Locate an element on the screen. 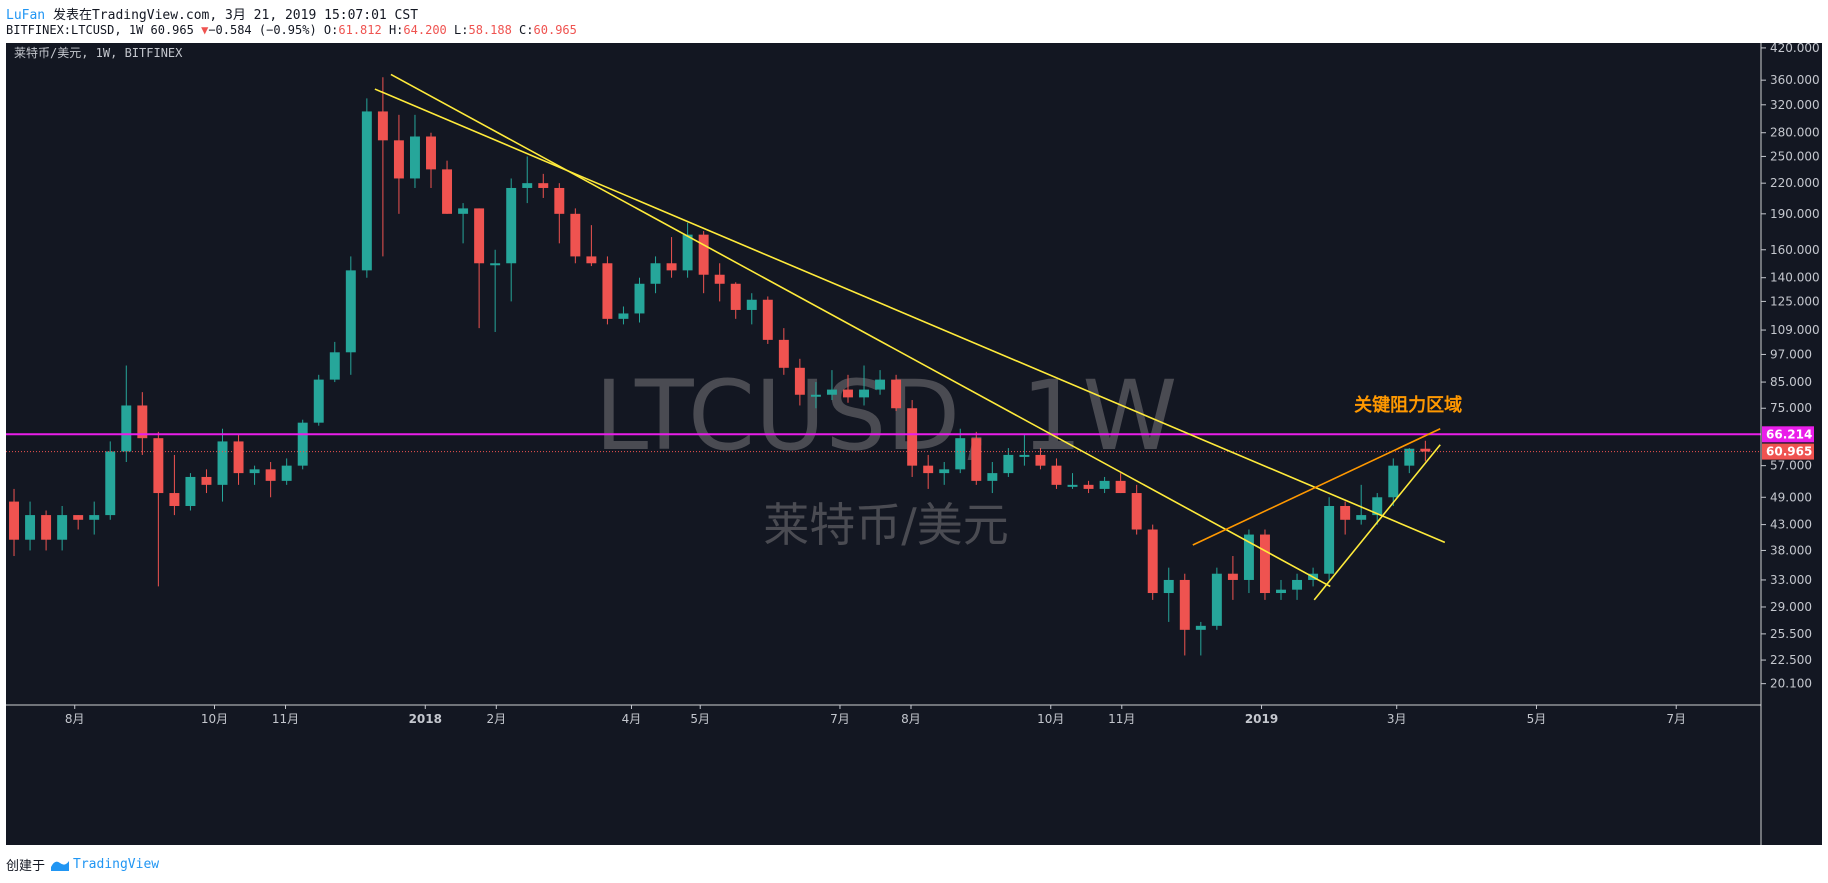 The width and height of the screenshot is (1828, 883). watermark-name: 莱特币/美元 is located at coordinates (886, 525).